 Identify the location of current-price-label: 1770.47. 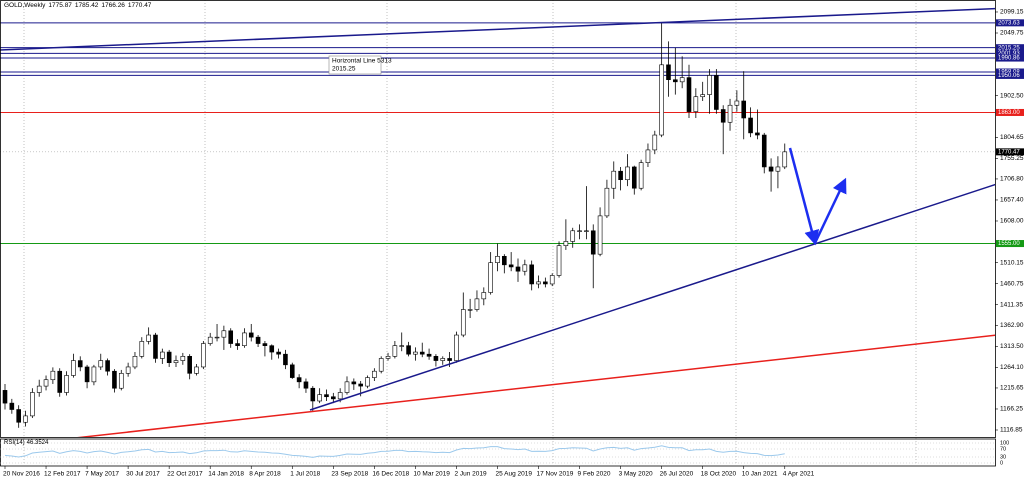
(1009, 152).